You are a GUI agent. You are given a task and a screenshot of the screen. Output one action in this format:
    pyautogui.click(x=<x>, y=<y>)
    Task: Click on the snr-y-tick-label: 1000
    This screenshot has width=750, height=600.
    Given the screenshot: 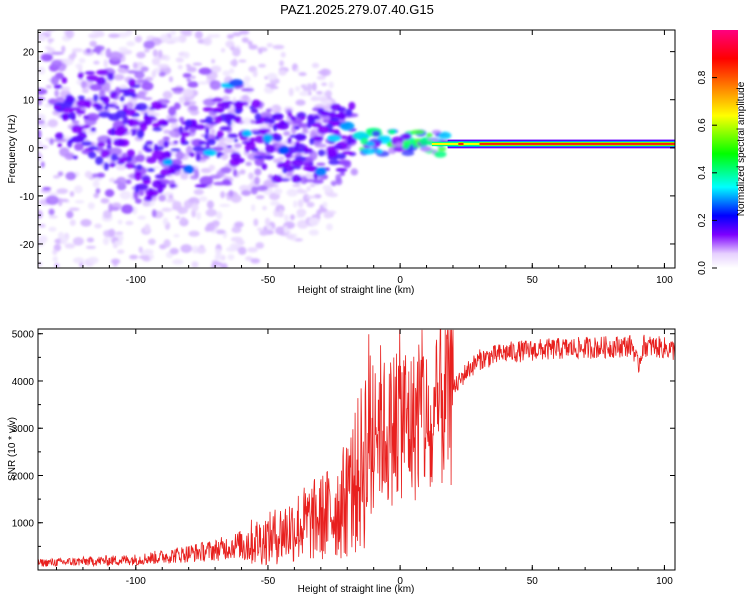 What is the action you would take?
    pyautogui.click(x=23, y=524)
    